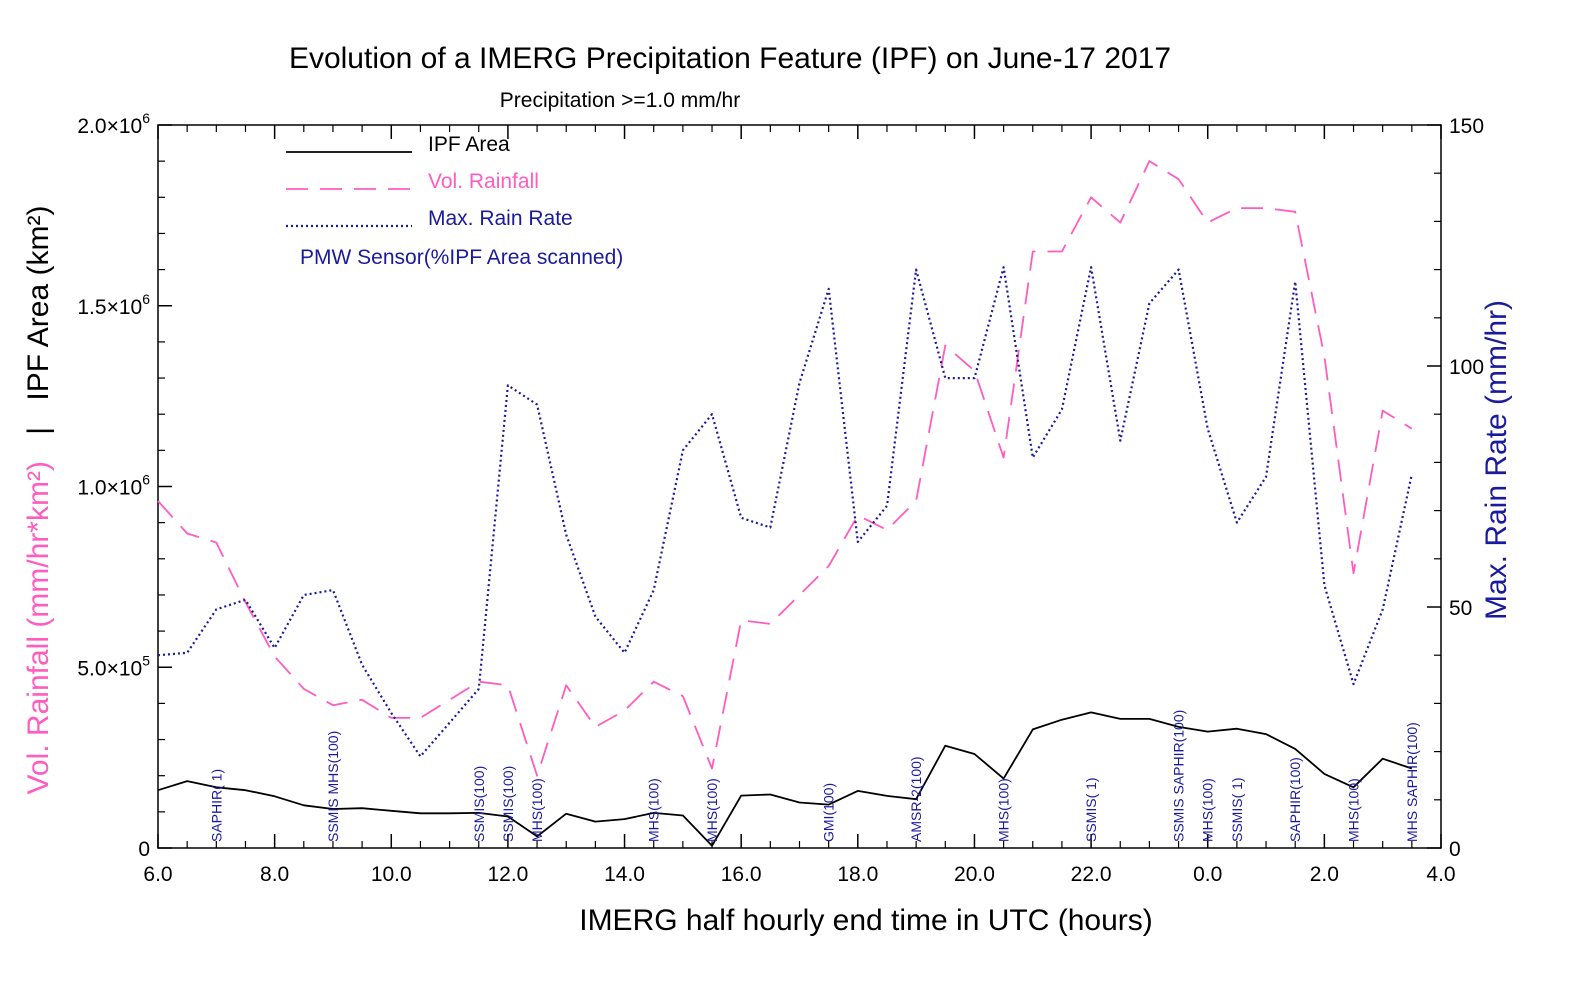 The height and width of the screenshot is (983, 1574). I want to click on x-tick-label: 2.0, so click(1324, 874).